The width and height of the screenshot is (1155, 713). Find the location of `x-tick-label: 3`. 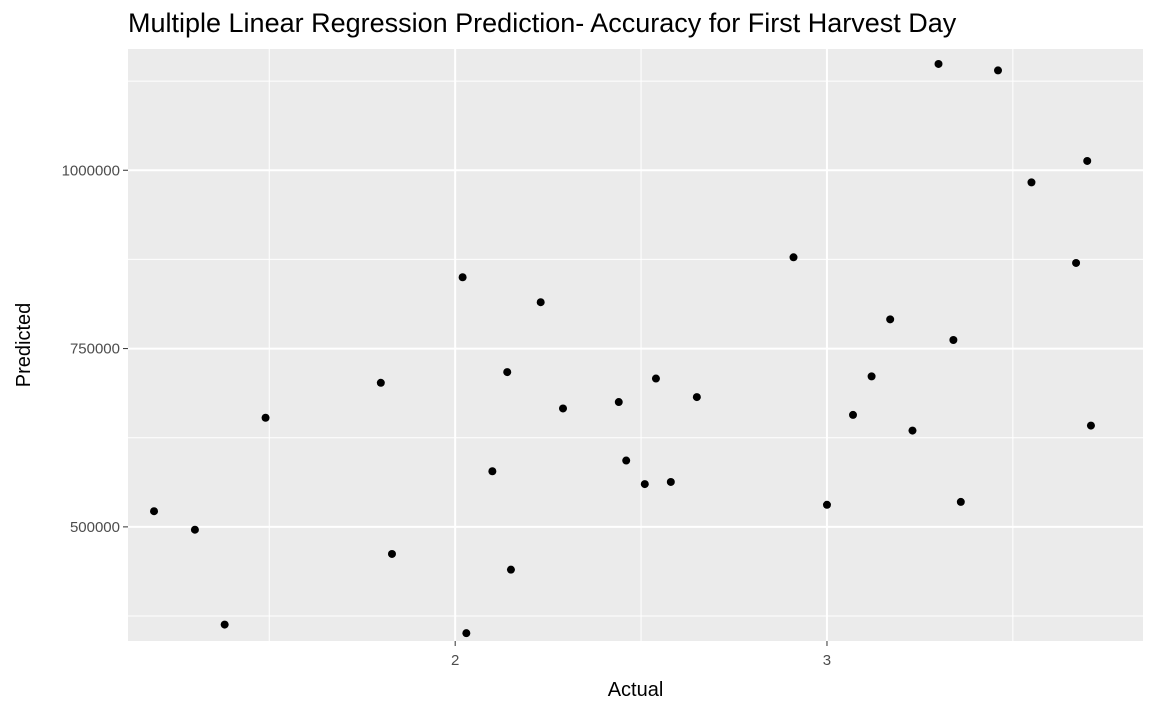

x-tick-label: 3 is located at coordinates (827, 660).